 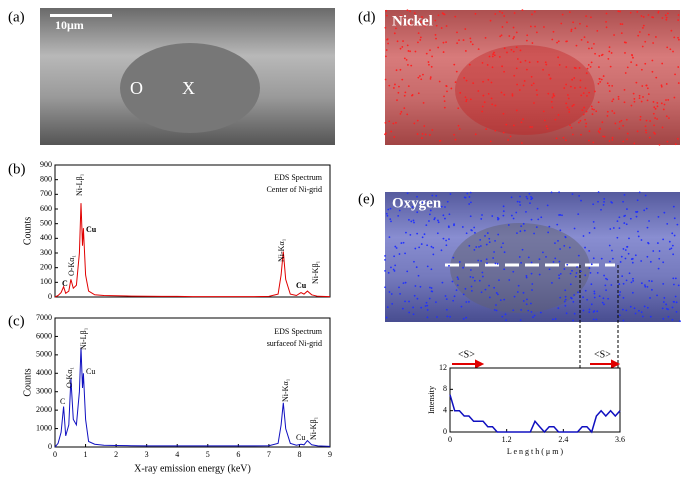 What do you see at coordinates (83, 338) in the screenshot?
I see `annotation: Ni-Lβ₁` at bounding box center [83, 338].